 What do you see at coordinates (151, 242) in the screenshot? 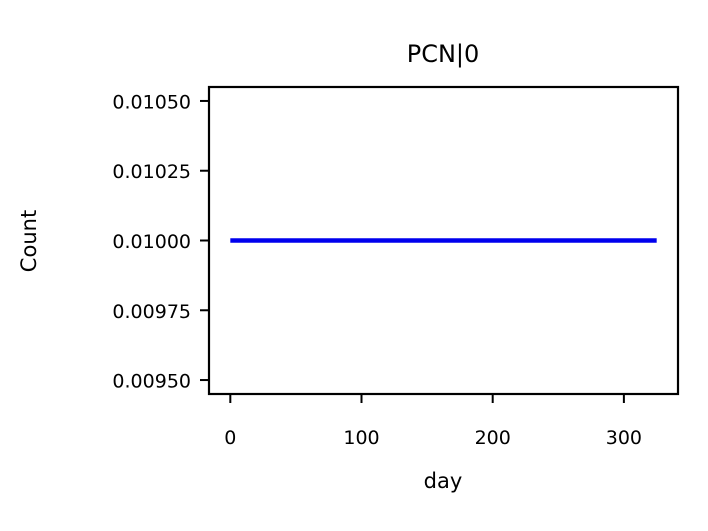
I see `y-tick-label: 0.01000` at bounding box center [151, 242].